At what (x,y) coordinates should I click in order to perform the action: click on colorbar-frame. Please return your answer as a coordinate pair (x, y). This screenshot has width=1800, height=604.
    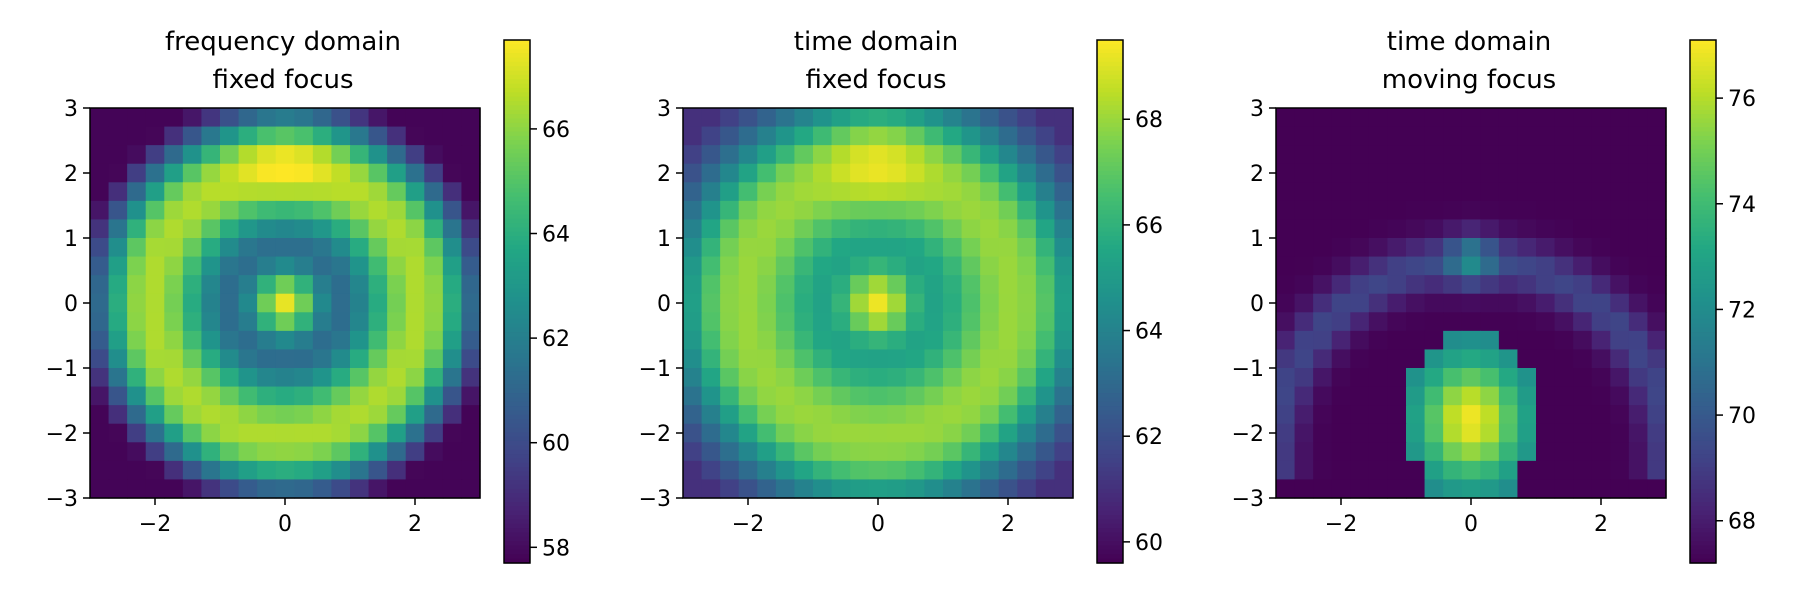
    Looking at the image, I should click on (1703, 301).